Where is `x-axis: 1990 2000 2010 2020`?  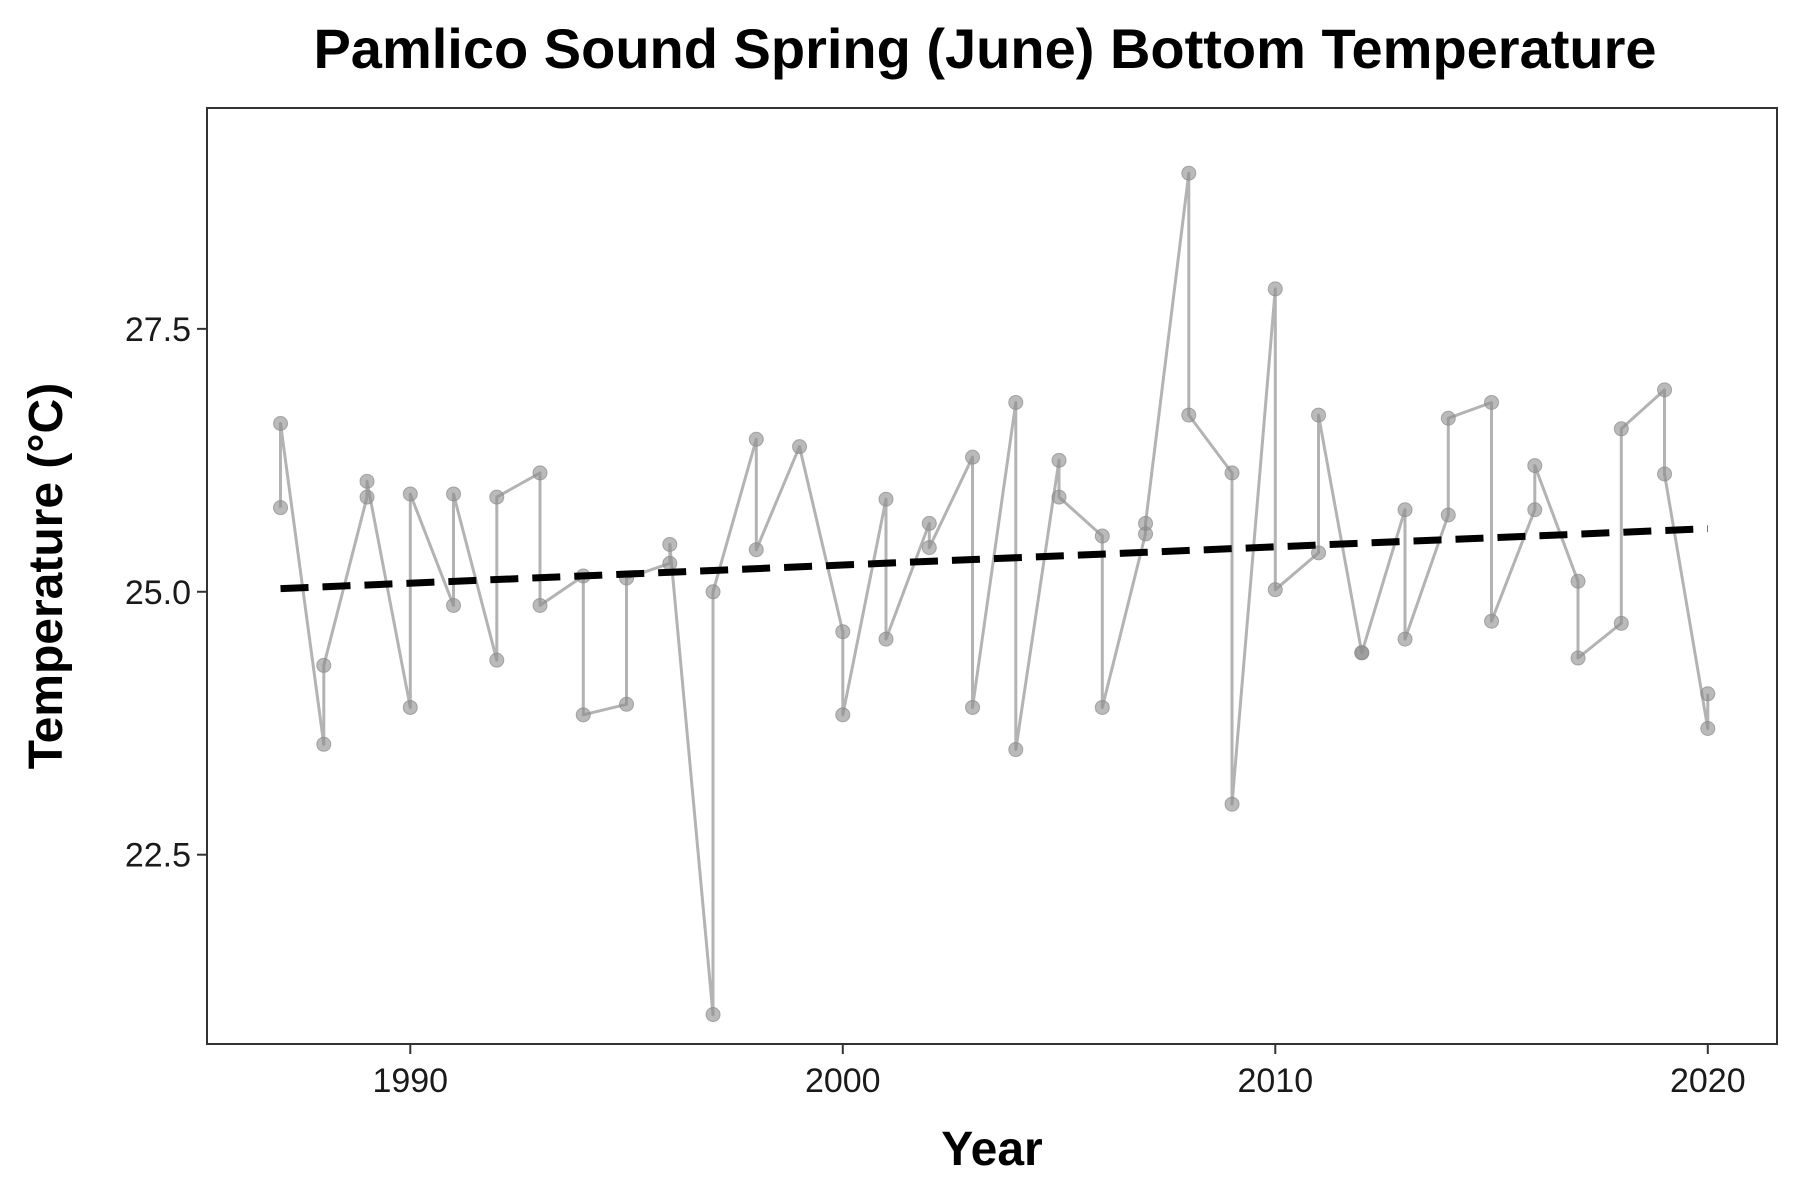 x-axis: 1990 2000 2010 2020 is located at coordinates (1059, 1072).